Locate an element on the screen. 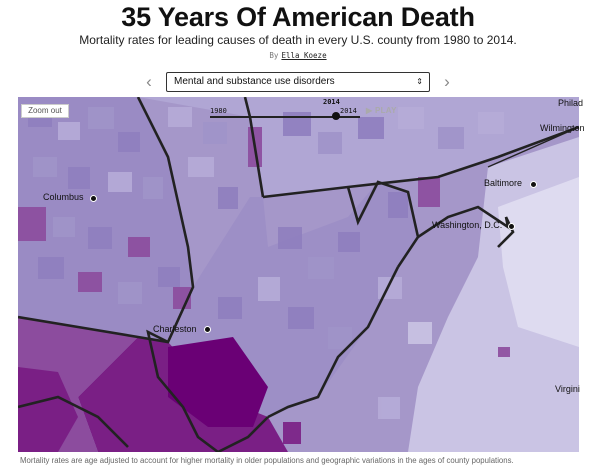 Image resolution: width=596 pixels, height=476 pixels. city-dot-charleston is located at coordinates (207, 329).